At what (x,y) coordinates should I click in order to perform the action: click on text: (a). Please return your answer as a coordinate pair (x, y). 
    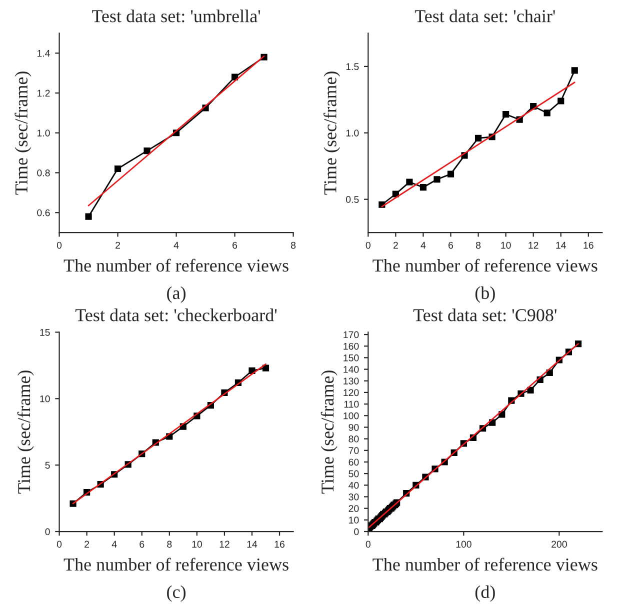
    Looking at the image, I should click on (176, 294).